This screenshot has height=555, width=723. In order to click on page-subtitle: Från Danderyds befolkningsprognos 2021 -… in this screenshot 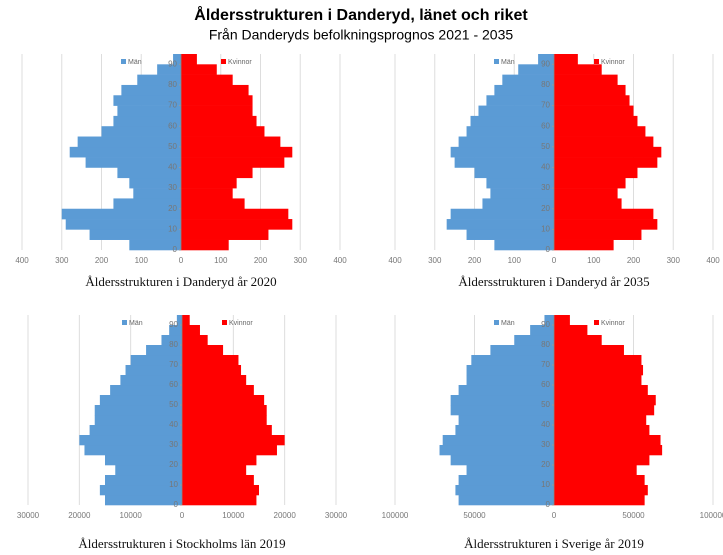, I will do `click(361, 35)`.